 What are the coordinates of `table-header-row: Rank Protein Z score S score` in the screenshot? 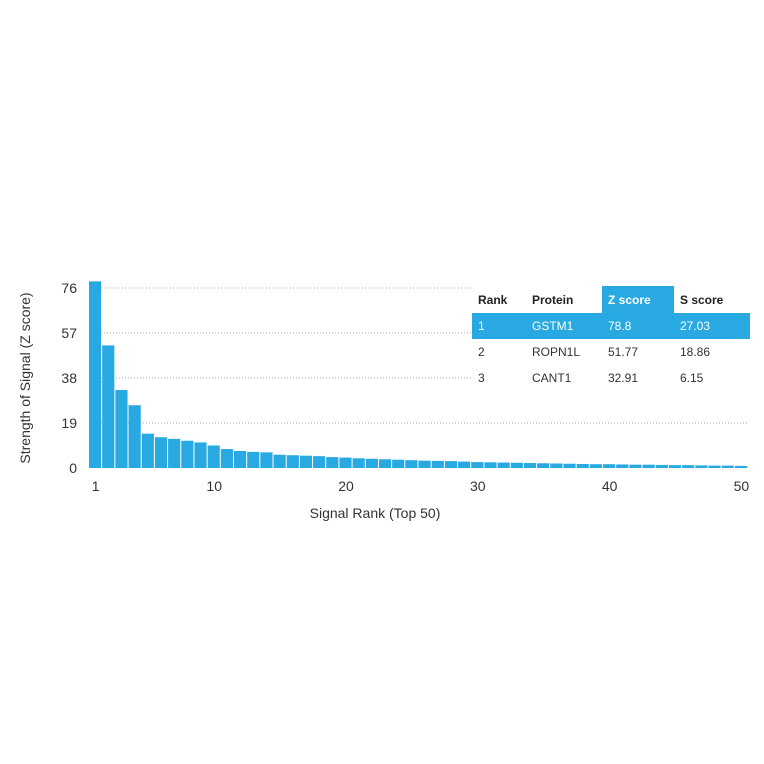 It's located at (611, 299).